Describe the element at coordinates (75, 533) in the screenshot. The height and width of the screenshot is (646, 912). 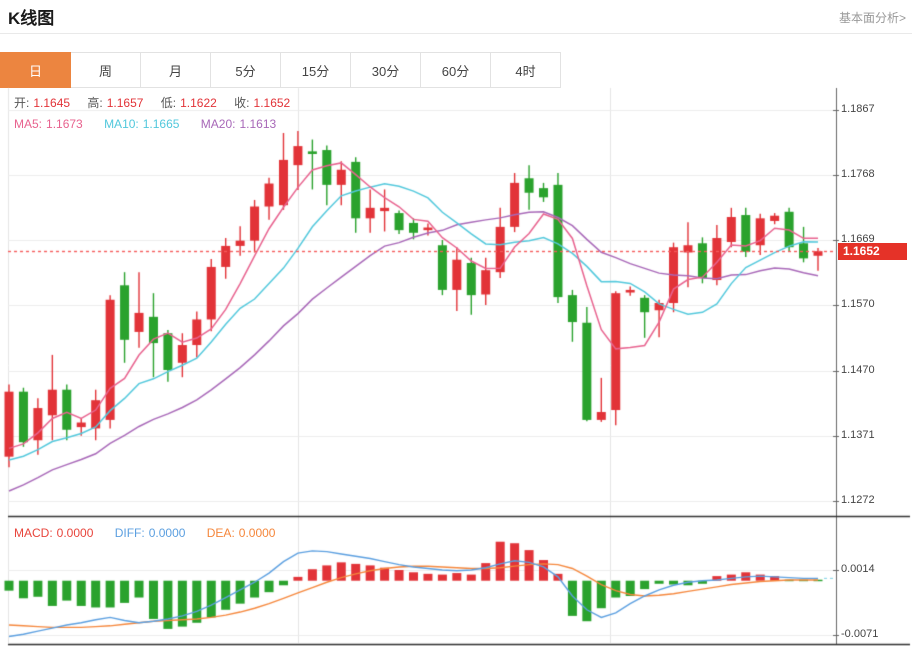
I see `macd-value: 0.0000` at that location.